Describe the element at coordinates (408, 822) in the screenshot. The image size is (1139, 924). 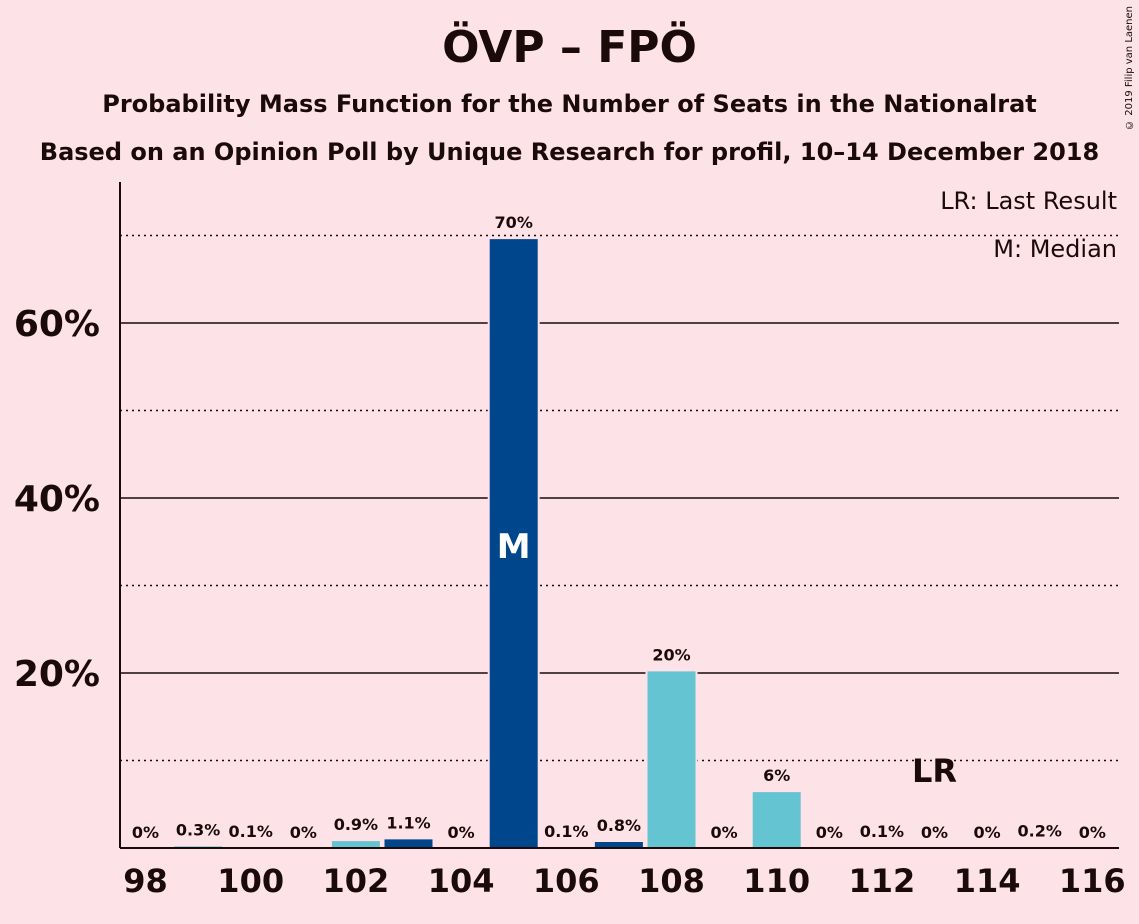
I see `bar-value-label: 1.1%` at that location.